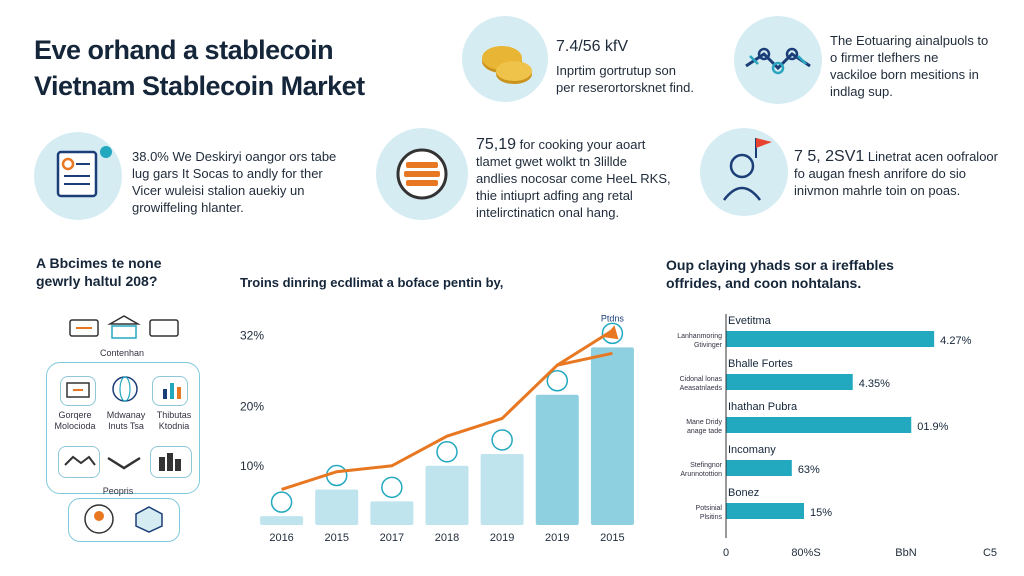 This screenshot has width=1024, height=576. Describe the element at coordinates (625, 87) in the screenshot. I see `stat-1-line: per reserortorsknet find.` at that location.